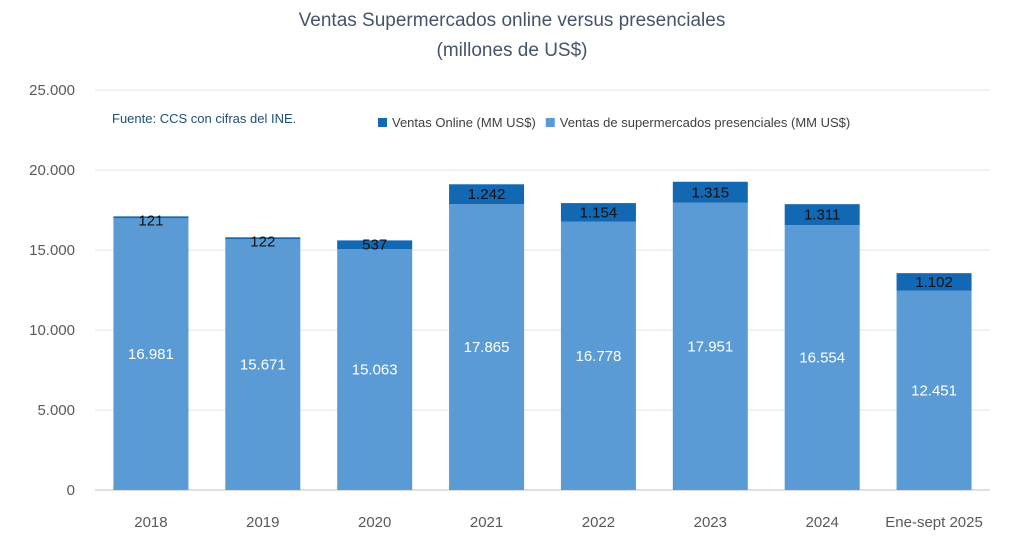  I want to click on data-label-online: 537, so click(374, 244).